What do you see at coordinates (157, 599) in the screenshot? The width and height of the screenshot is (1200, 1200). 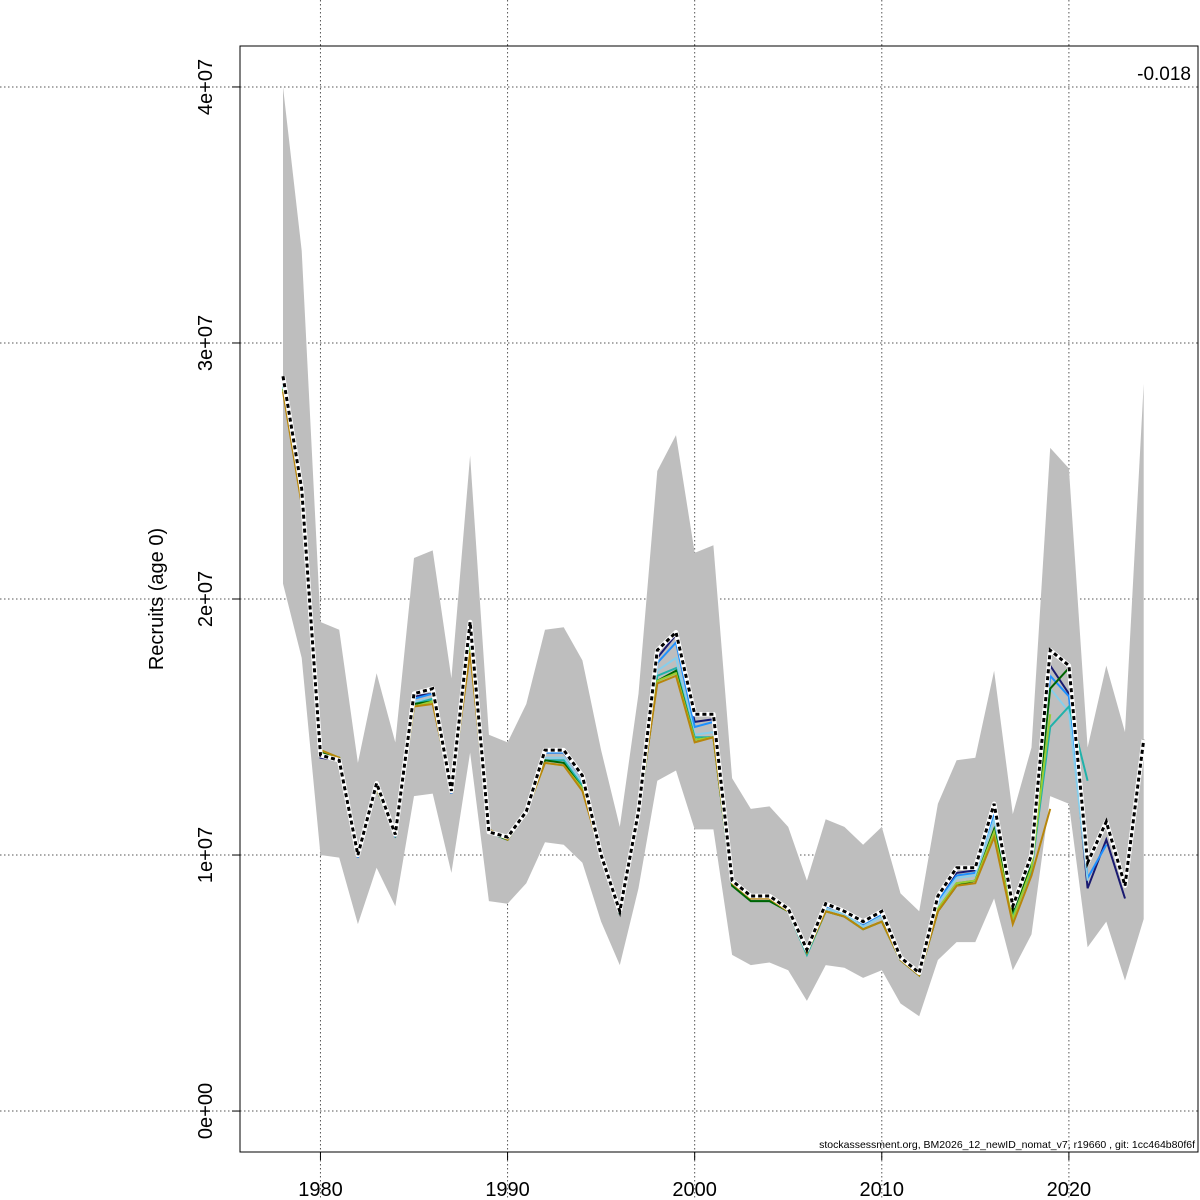 I see `y-axis-label: Recruits (age 0)` at bounding box center [157, 599].